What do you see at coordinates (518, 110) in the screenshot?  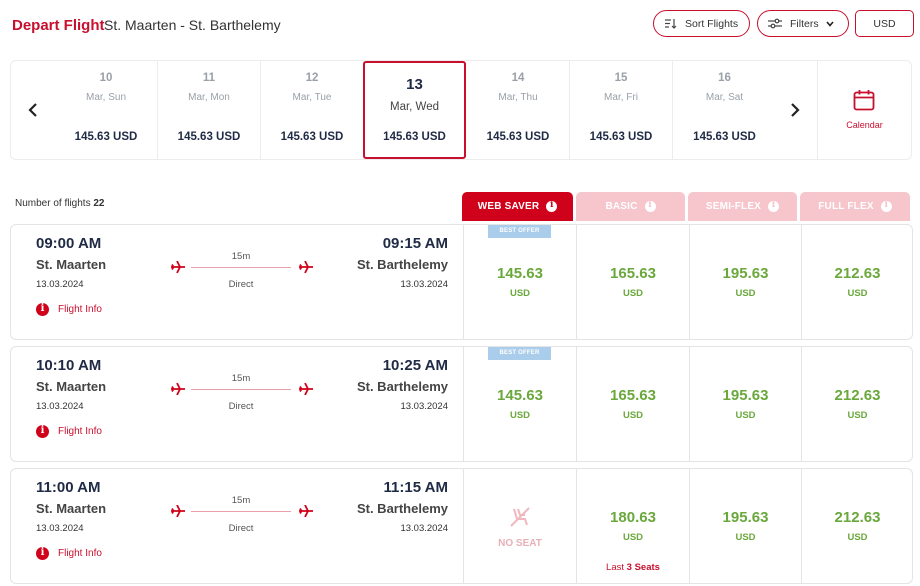 I see `date-option: 14 Mar, Thu 145.63 USD` at bounding box center [518, 110].